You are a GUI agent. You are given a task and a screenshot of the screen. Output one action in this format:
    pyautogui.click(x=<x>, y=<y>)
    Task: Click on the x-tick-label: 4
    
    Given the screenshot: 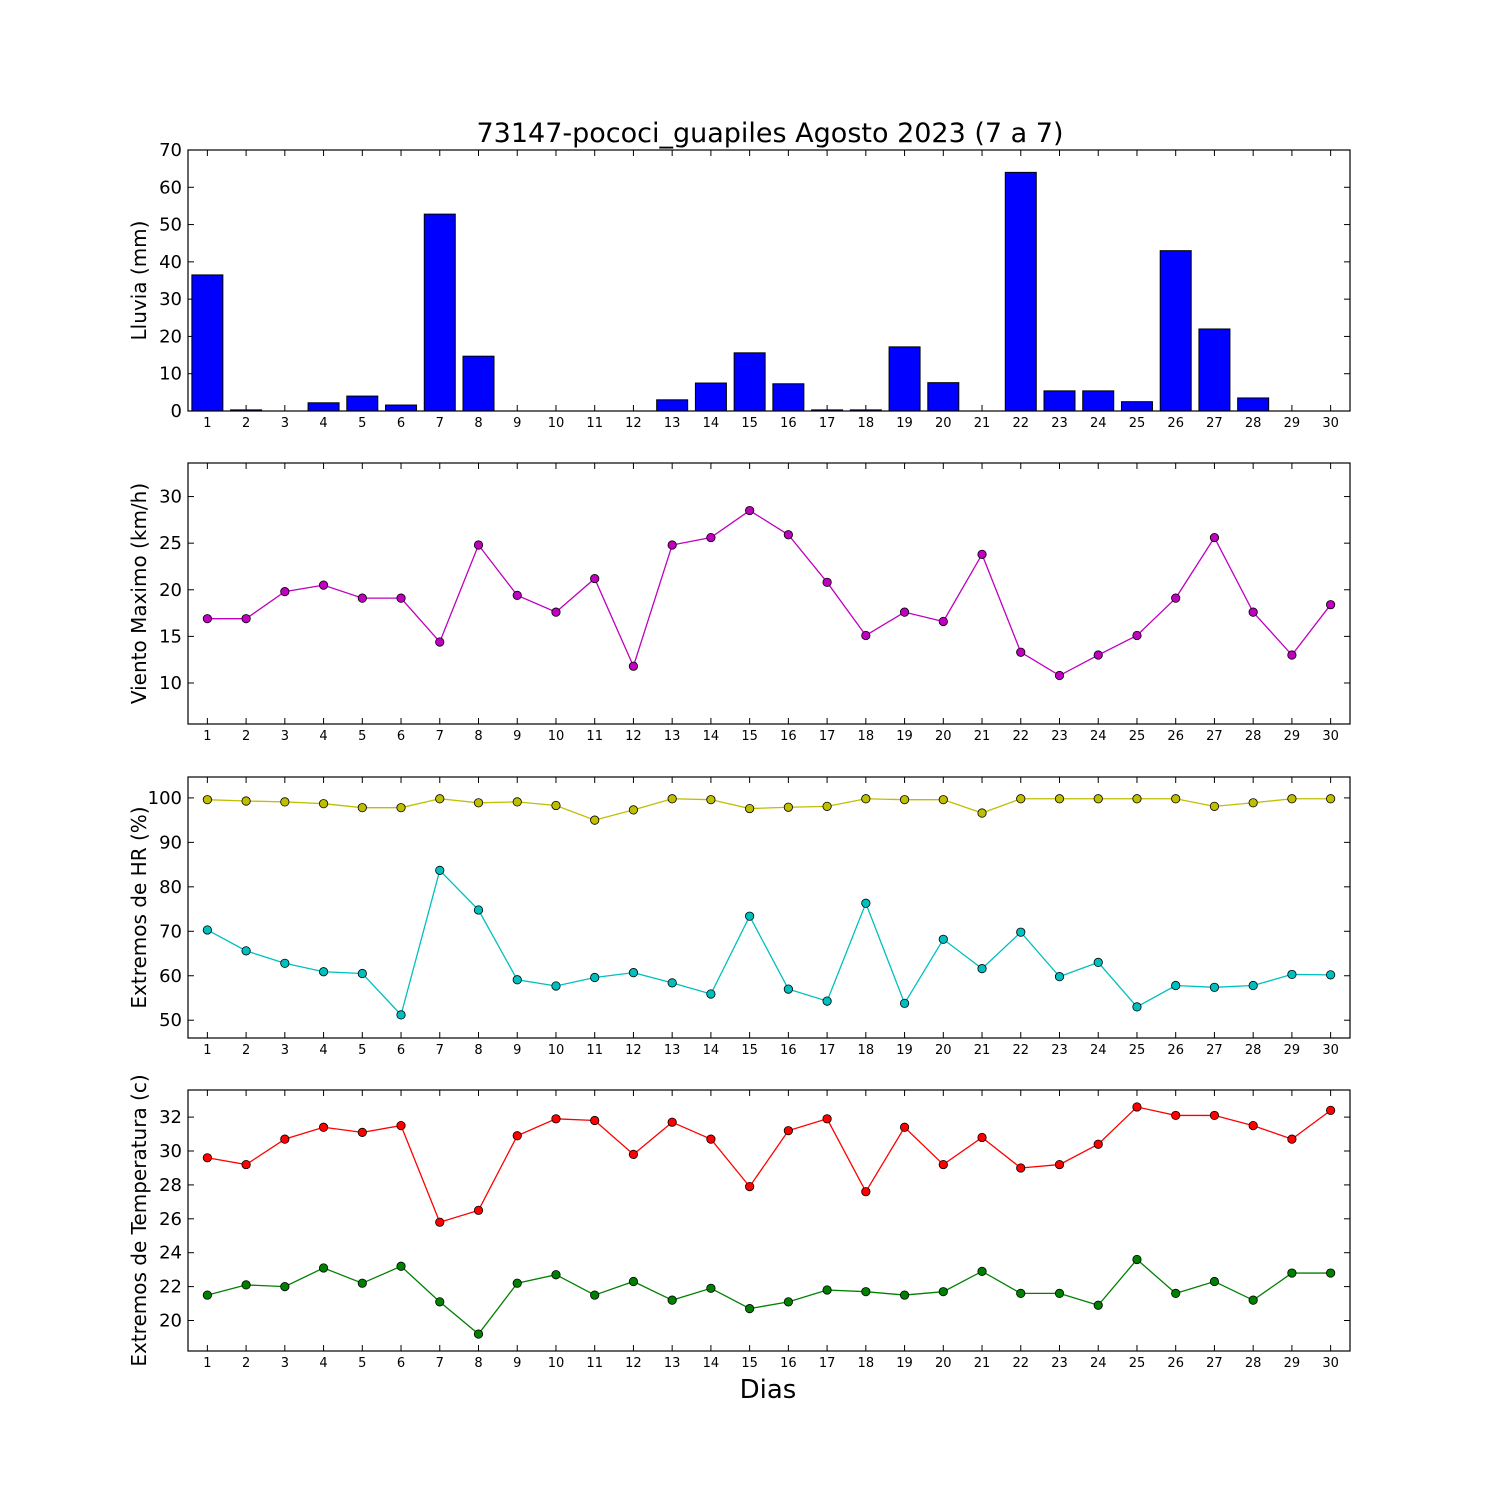 What is the action you would take?
    pyautogui.click(x=323, y=736)
    